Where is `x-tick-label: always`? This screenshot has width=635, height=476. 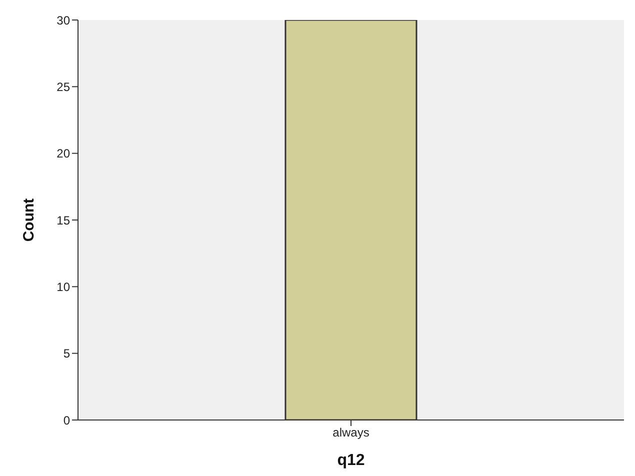
x-tick-label: always is located at coordinates (351, 433).